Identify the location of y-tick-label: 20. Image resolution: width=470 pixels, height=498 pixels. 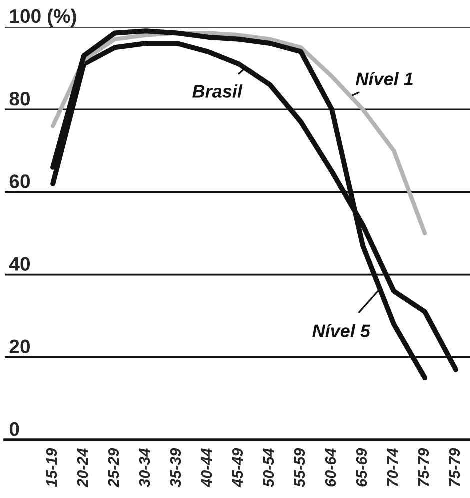
(20, 347).